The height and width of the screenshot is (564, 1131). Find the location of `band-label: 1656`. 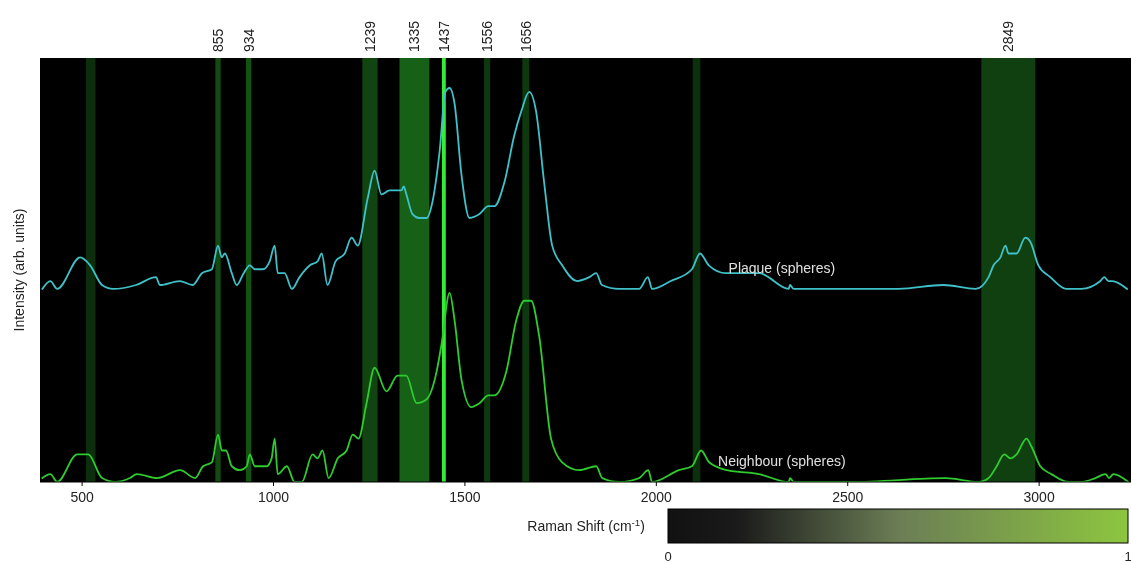

band-label: 1656 is located at coordinates (525, 36).